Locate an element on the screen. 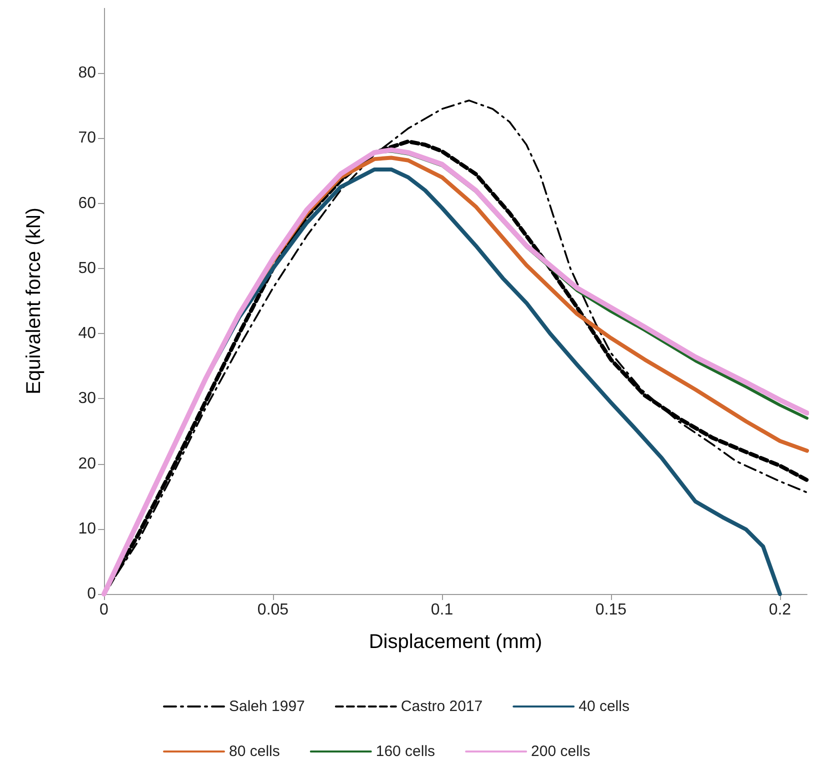 This screenshot has width=817, height=772. y-tick-label: 40 is located at coordinates (87, 333).